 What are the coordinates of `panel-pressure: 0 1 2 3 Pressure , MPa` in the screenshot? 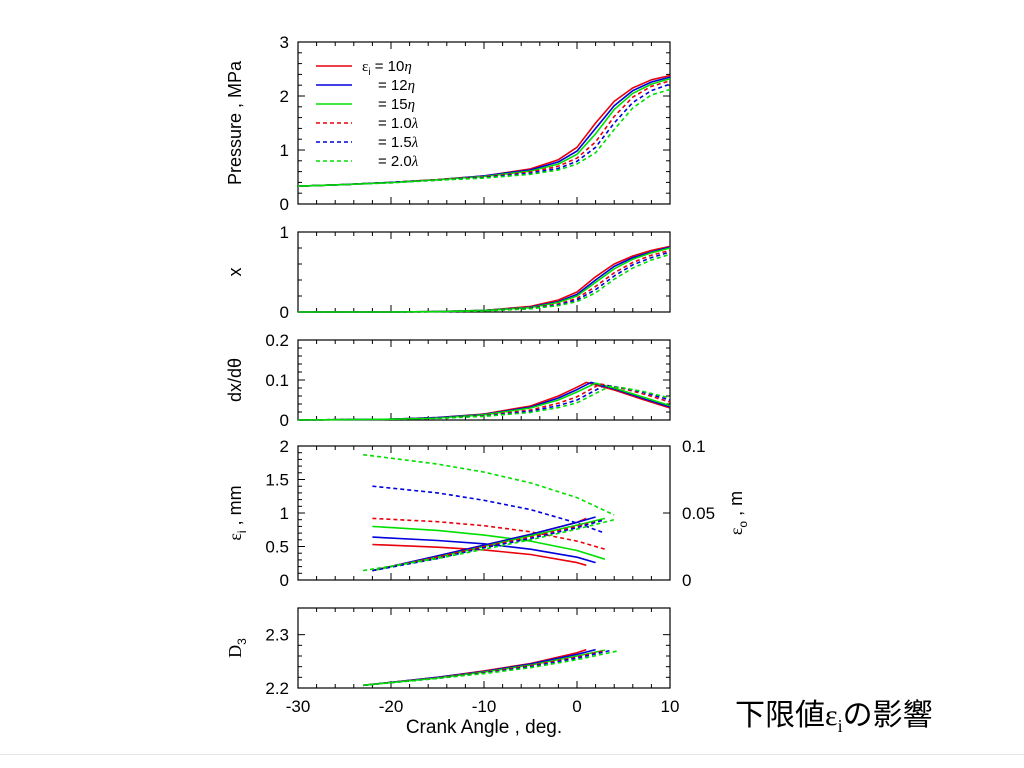 It's located at (448, 123).